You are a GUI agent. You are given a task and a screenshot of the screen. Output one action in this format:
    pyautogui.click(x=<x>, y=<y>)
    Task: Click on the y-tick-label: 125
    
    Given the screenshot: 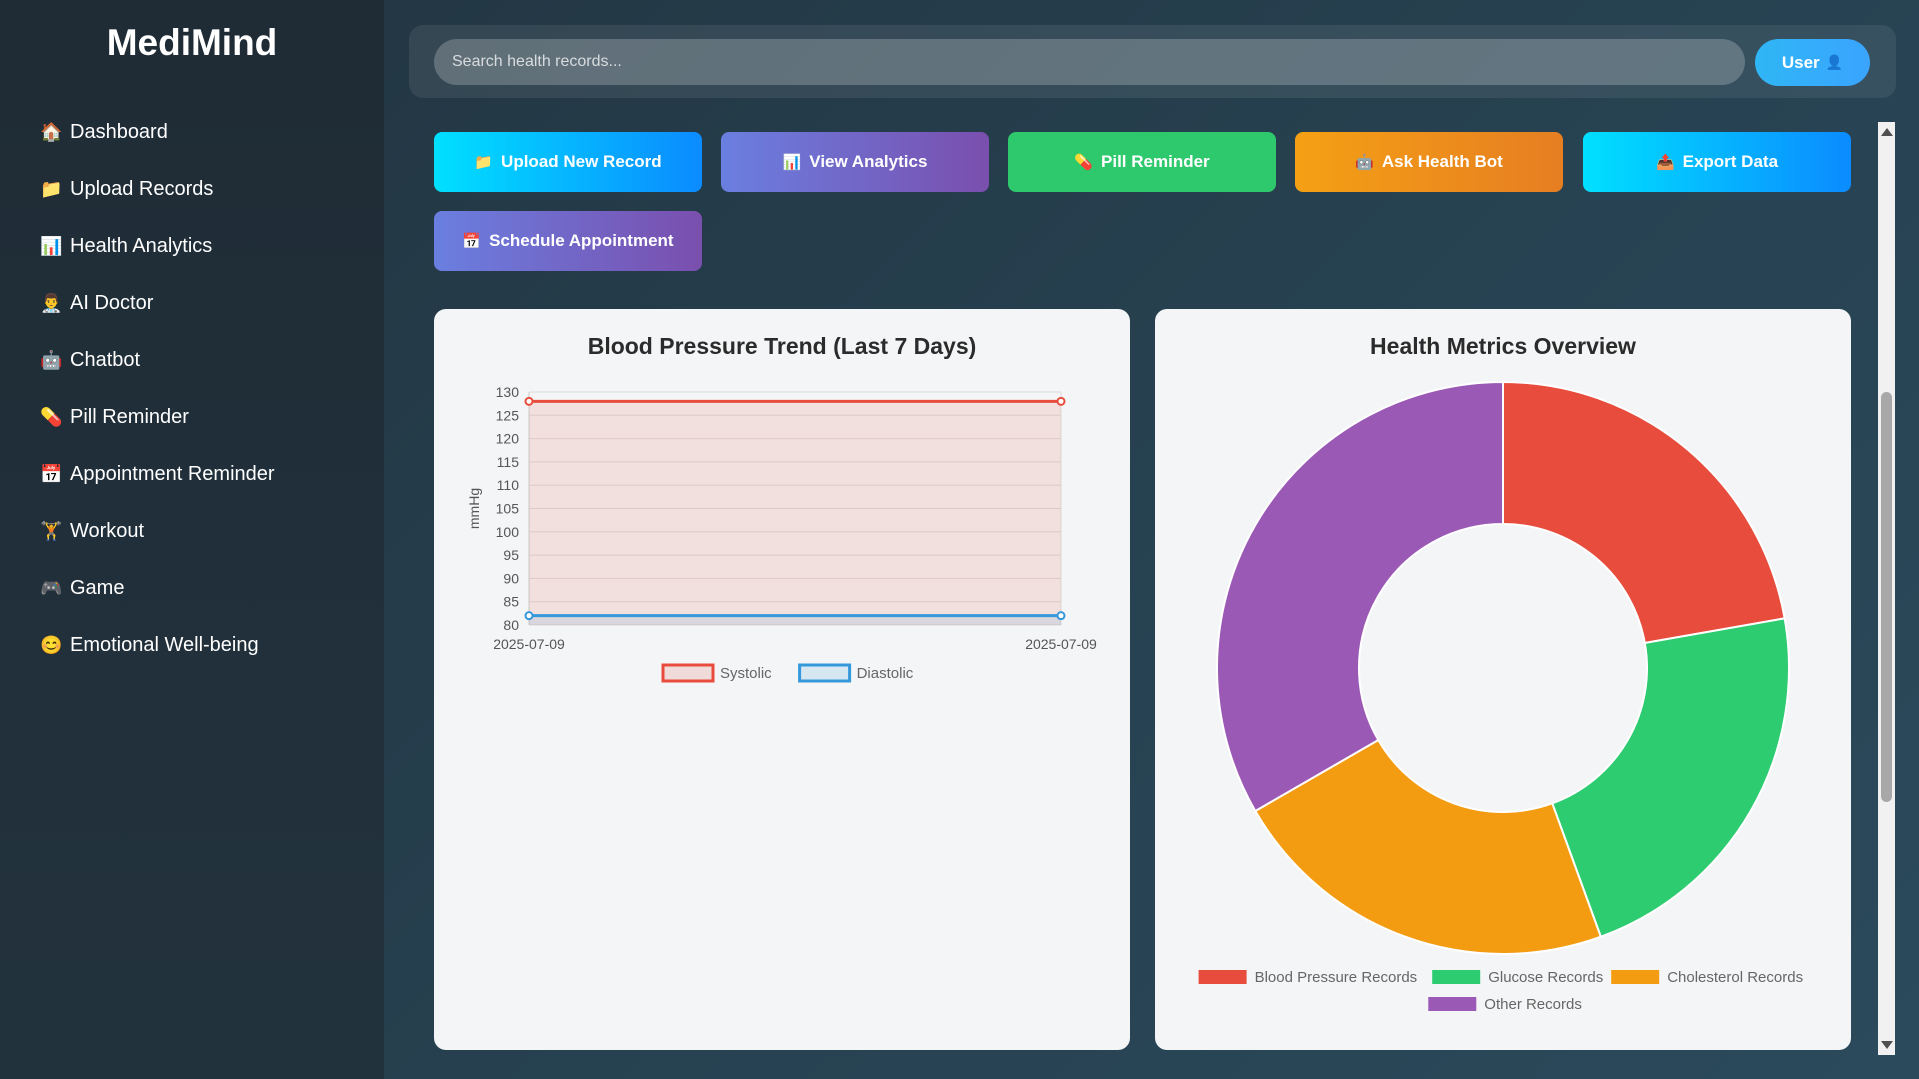 What is the action you would take?
    pyautogui.click(x=508, y=415)
    